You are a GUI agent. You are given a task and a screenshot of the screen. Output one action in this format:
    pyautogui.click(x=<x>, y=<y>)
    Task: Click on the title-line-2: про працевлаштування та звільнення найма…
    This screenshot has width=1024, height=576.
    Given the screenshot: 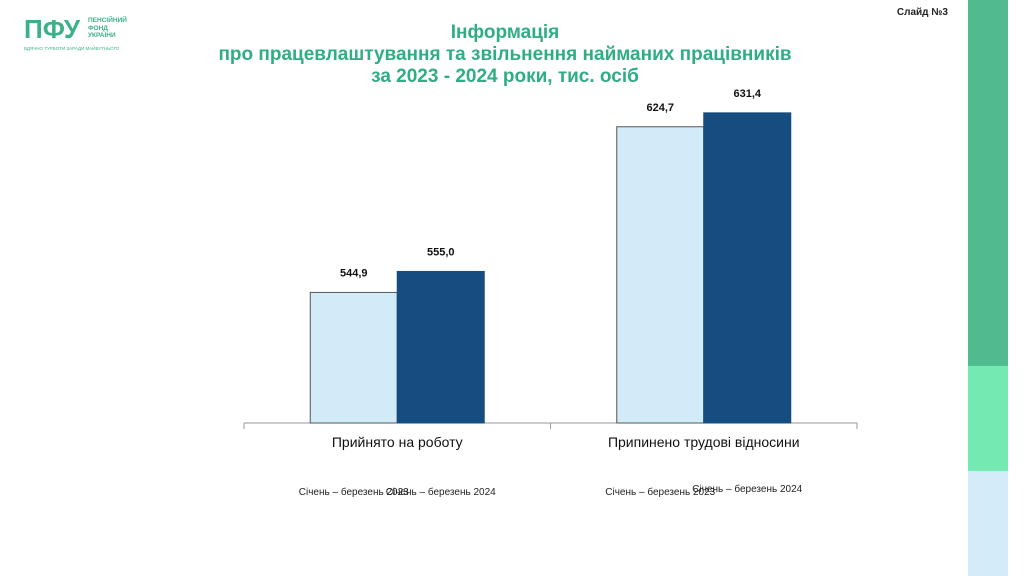 What is the action you would take?
    pyautogui.click(x=505, y=54)
    